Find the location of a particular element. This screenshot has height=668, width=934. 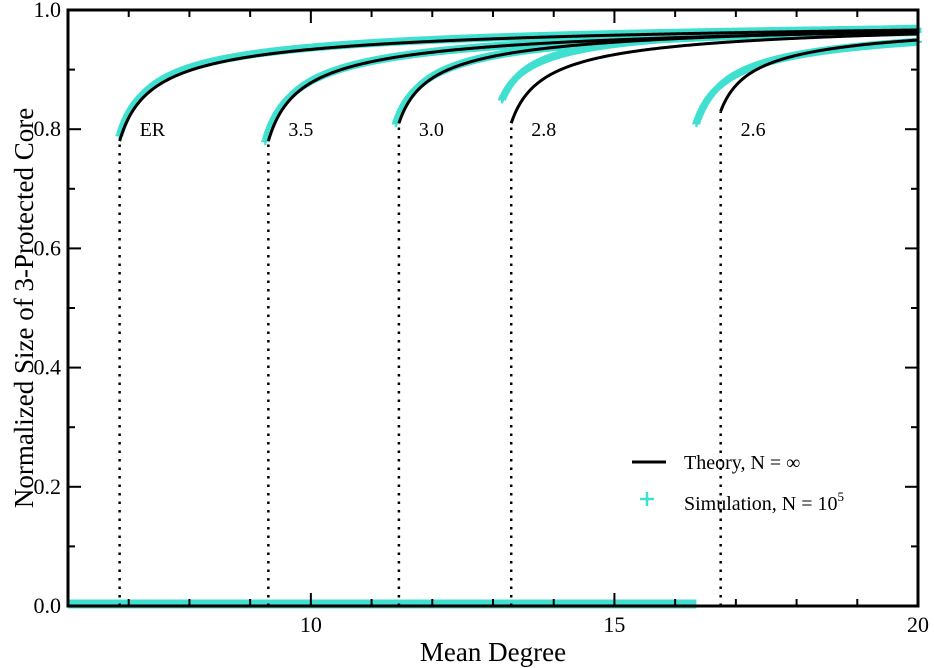

curve-label-2.8: 2.8 is located at coordinates (543, 130).